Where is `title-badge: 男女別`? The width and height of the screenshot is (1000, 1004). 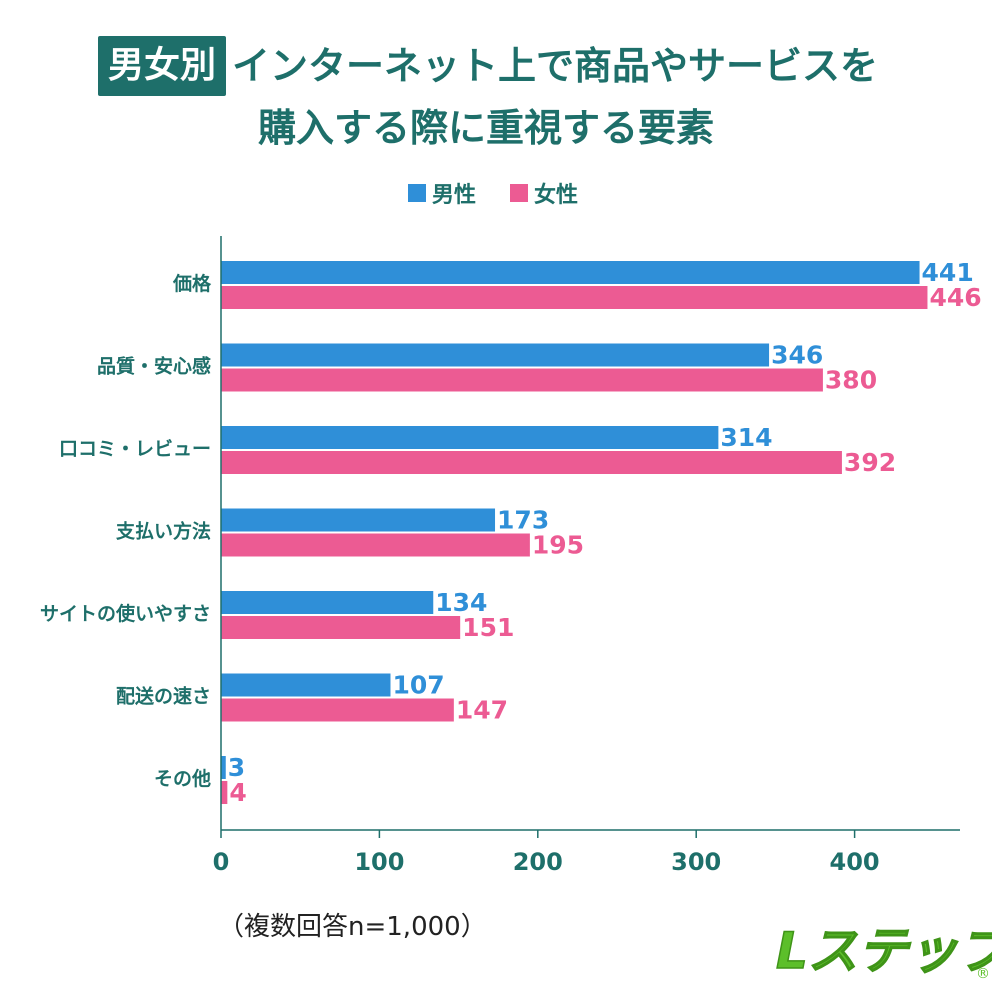
title-badge: 男女別 is located at coordinates (162, 66).